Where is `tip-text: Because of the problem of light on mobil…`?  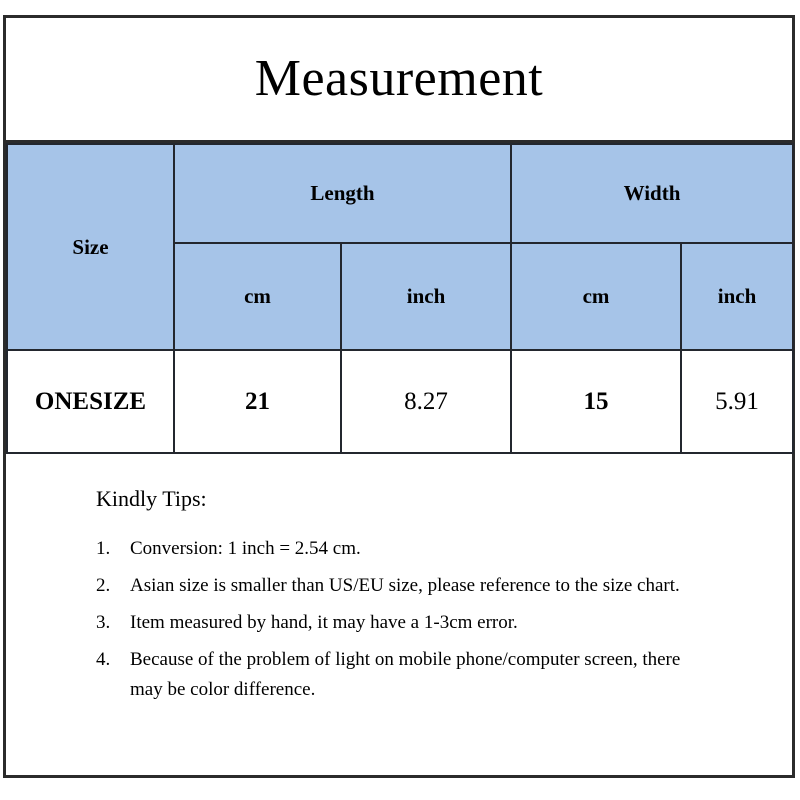 tip-text: Because of the problem of light on mobil… is located at coordinates (405, 674).